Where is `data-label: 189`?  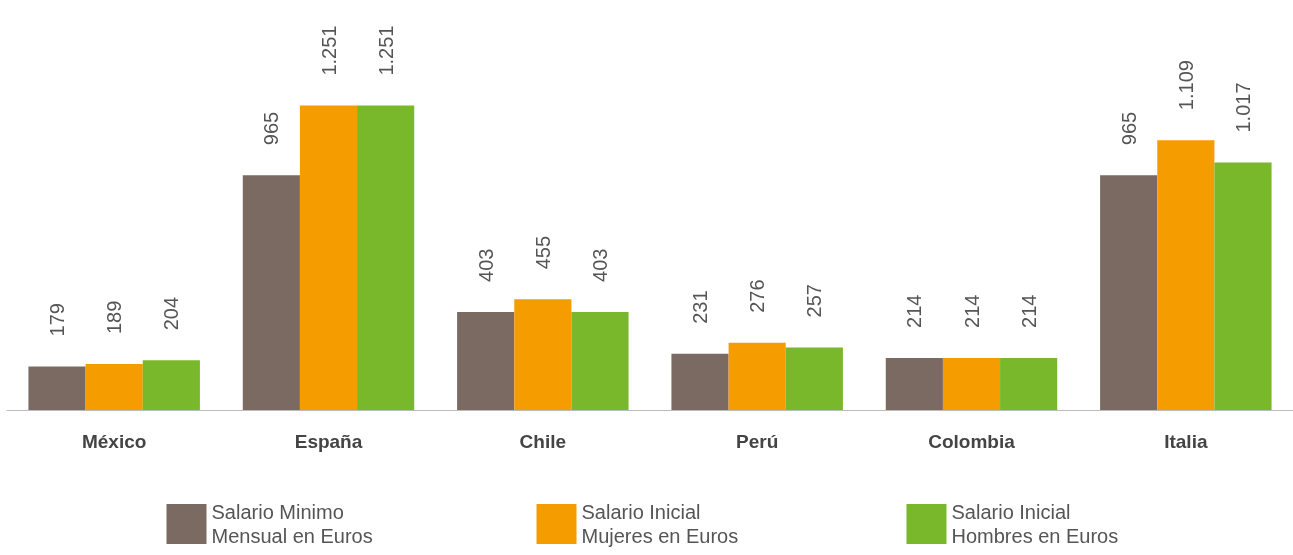
data-label: 189 is located at coordinates (114, 317).